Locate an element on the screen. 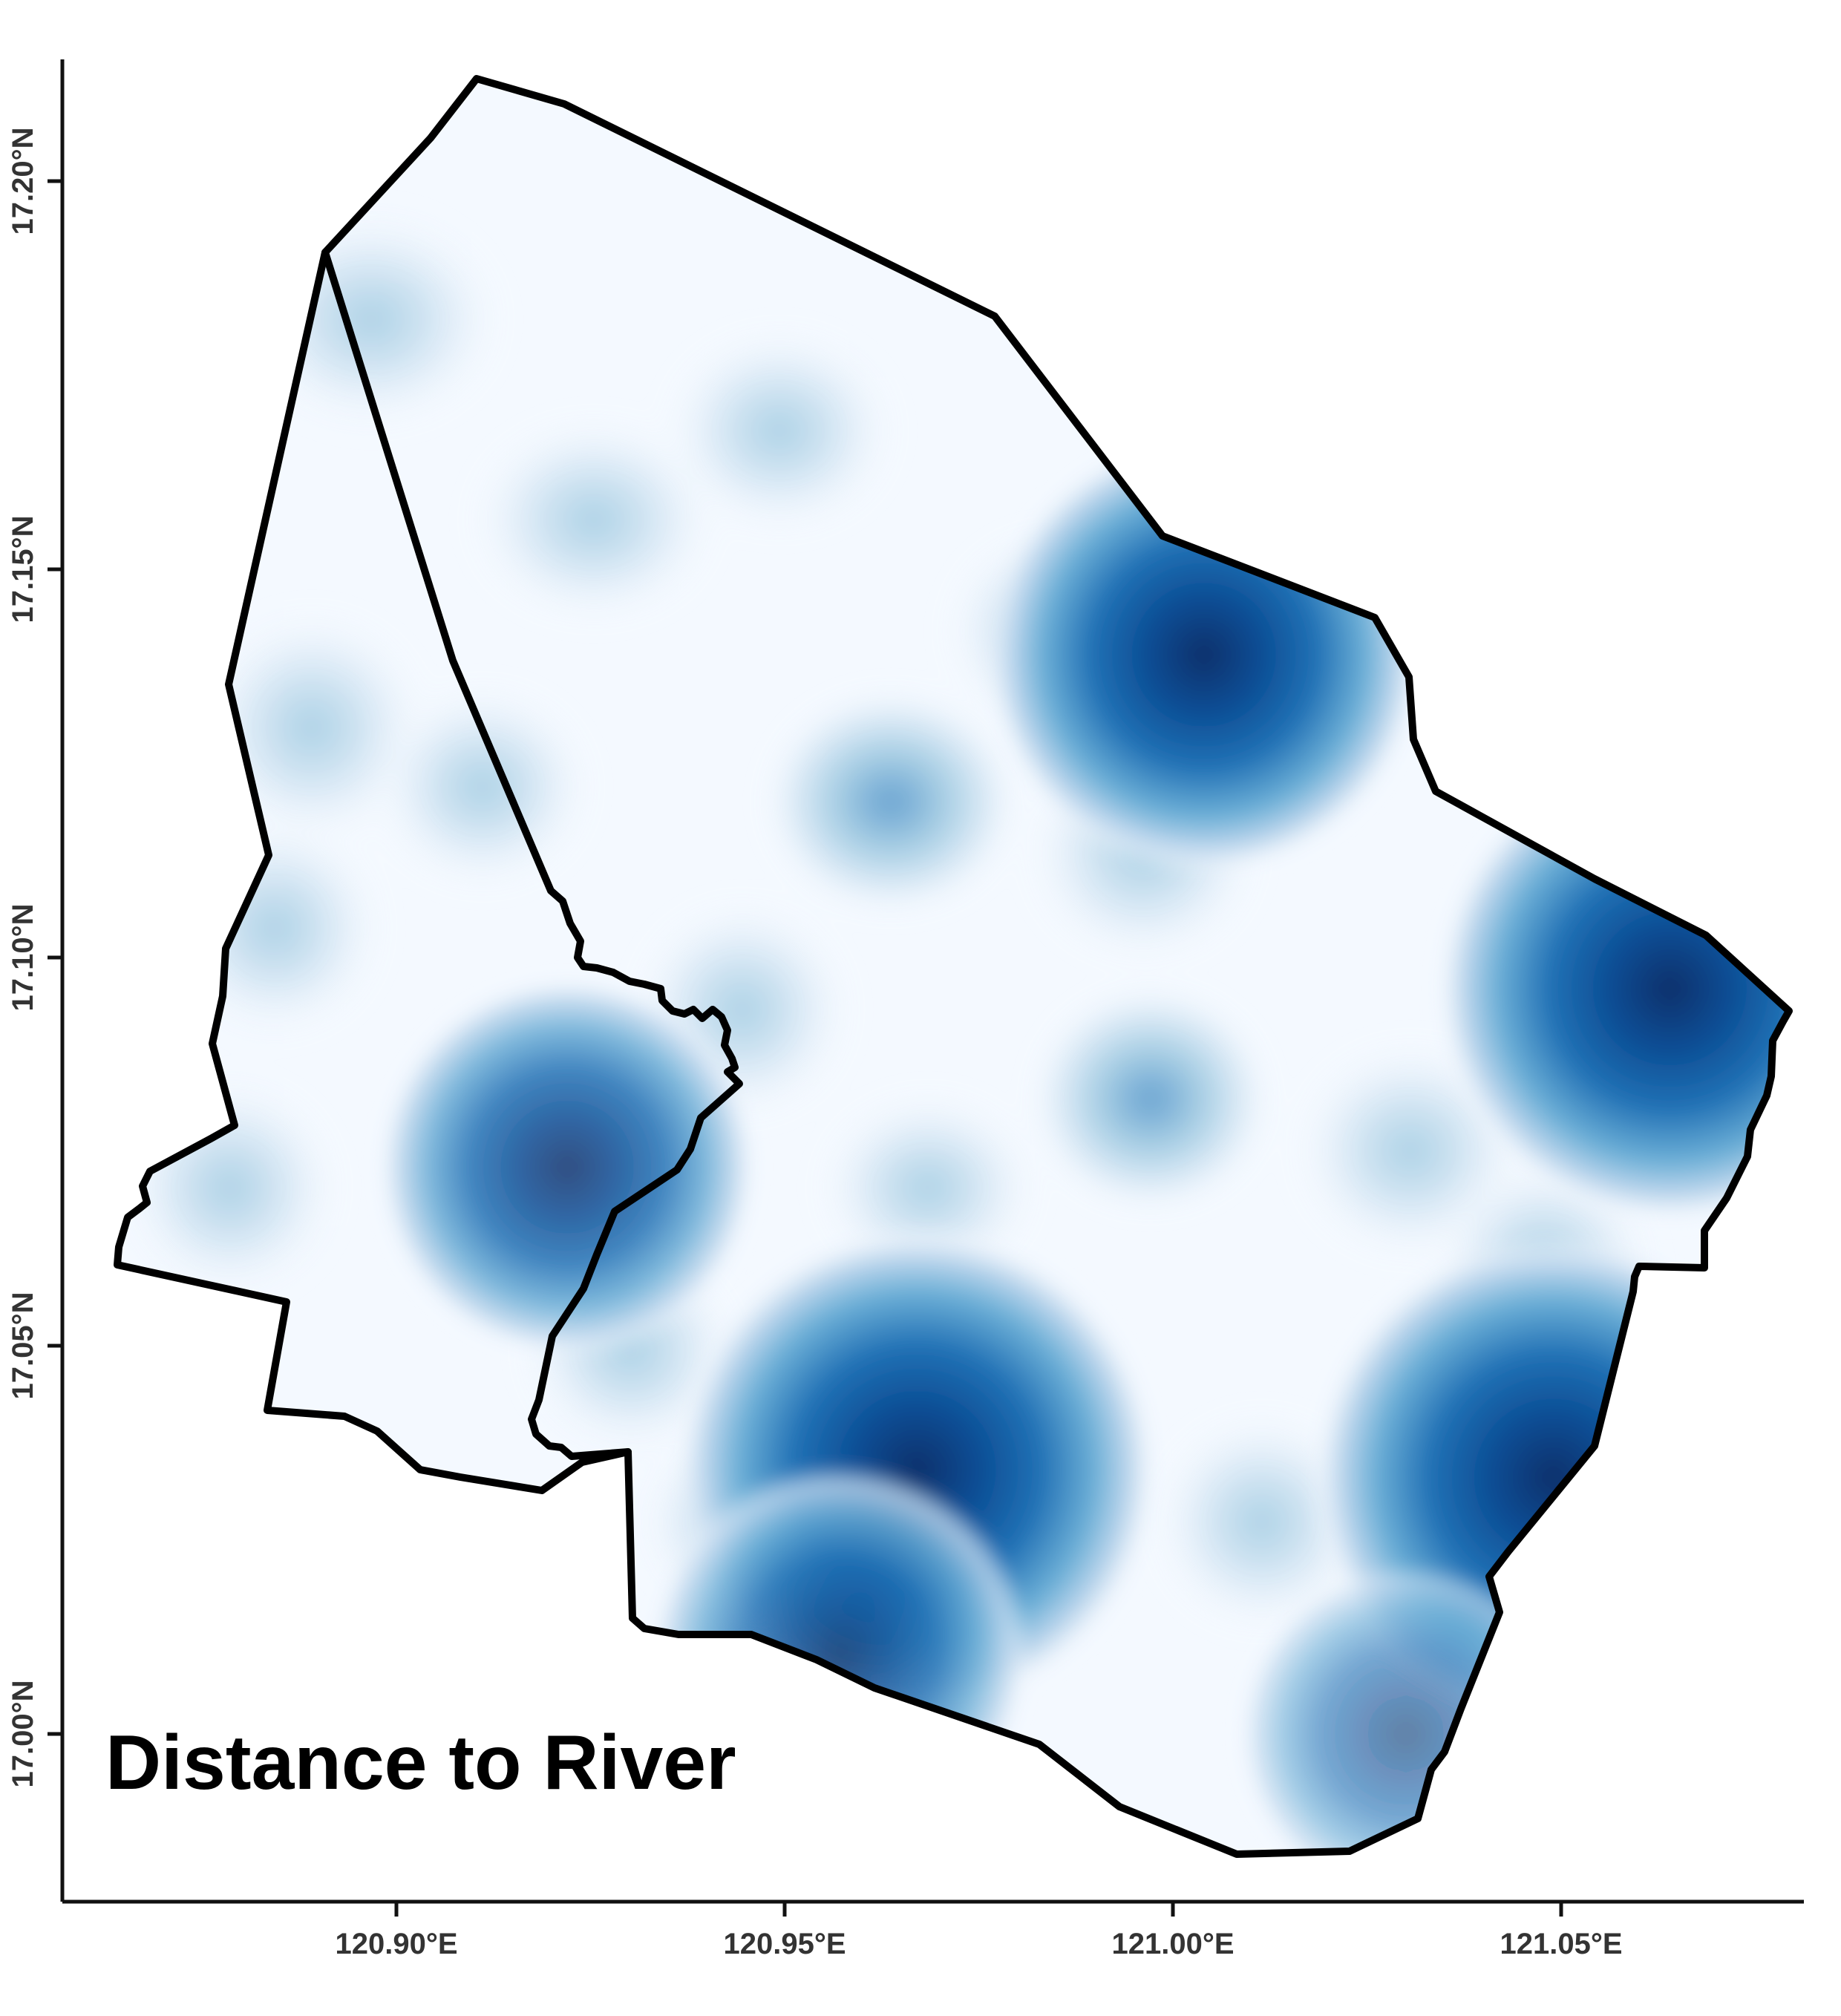  y-tick-label: 17.15°N is located at coordinates (23, 570).